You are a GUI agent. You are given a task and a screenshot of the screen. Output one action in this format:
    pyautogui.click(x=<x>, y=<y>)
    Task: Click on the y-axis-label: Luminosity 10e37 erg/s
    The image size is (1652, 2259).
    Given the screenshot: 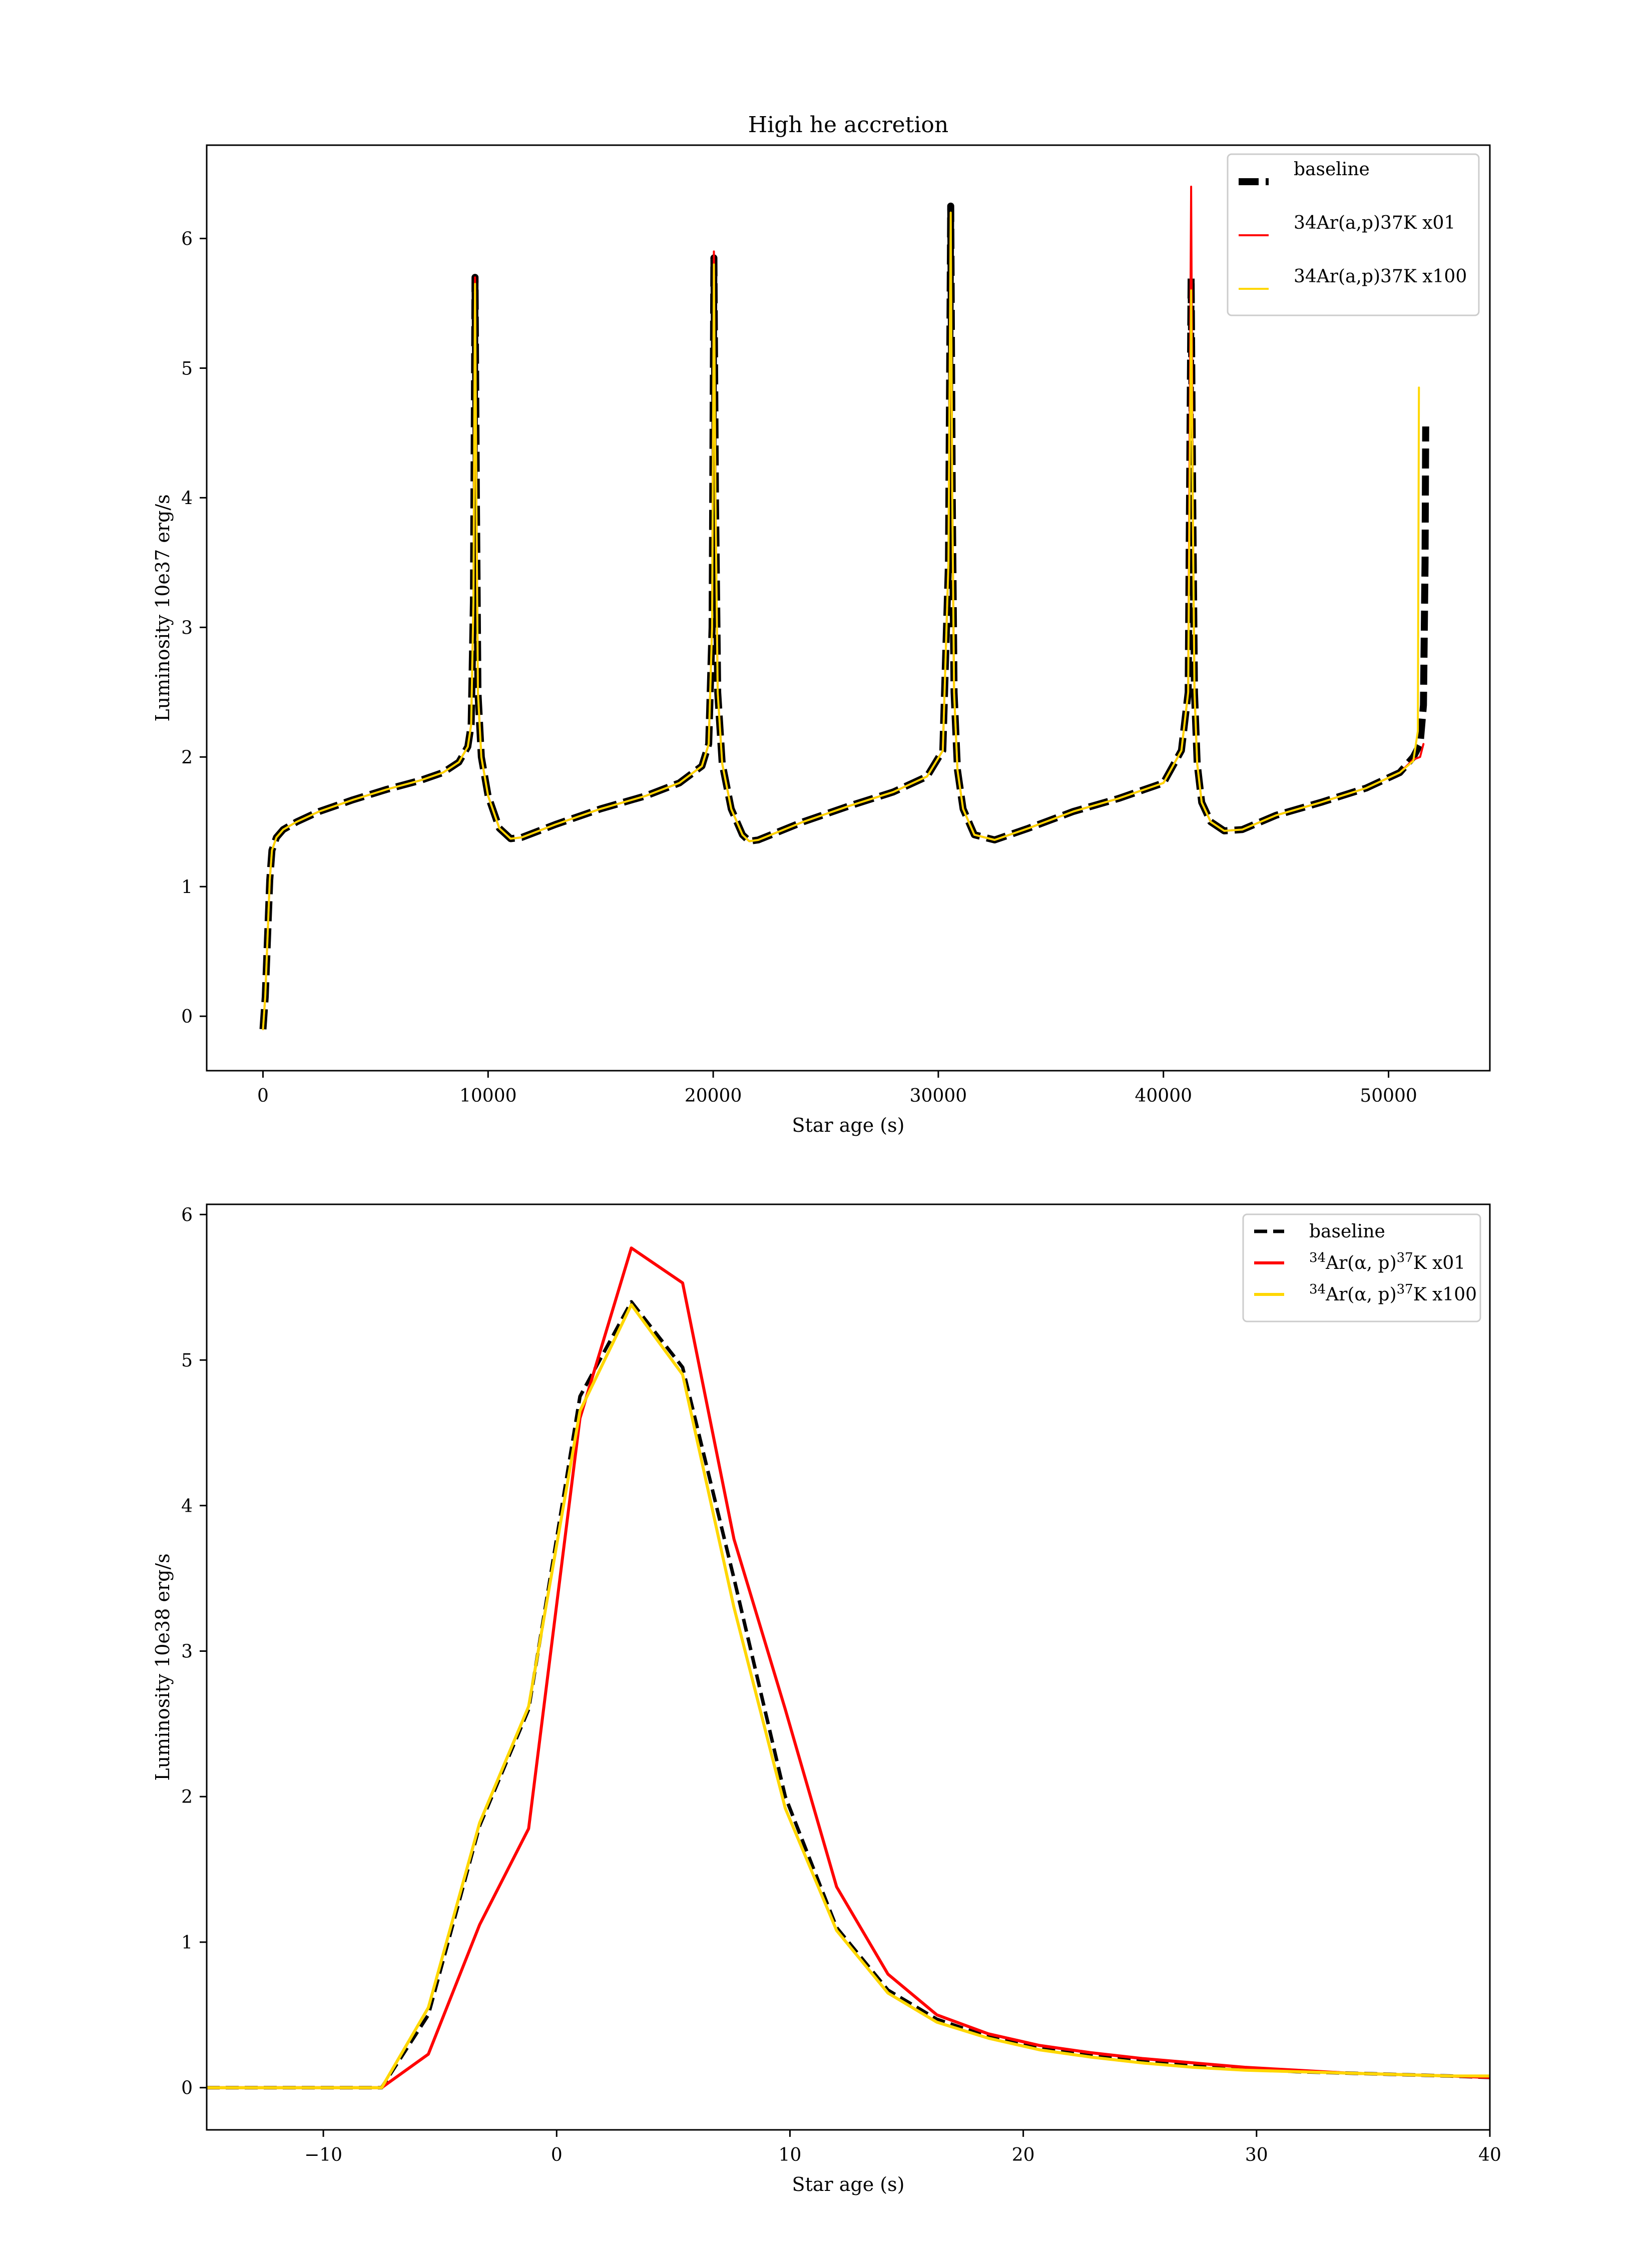 What is the action you would take?
    pyautogui.click(x=163, y=607)
    